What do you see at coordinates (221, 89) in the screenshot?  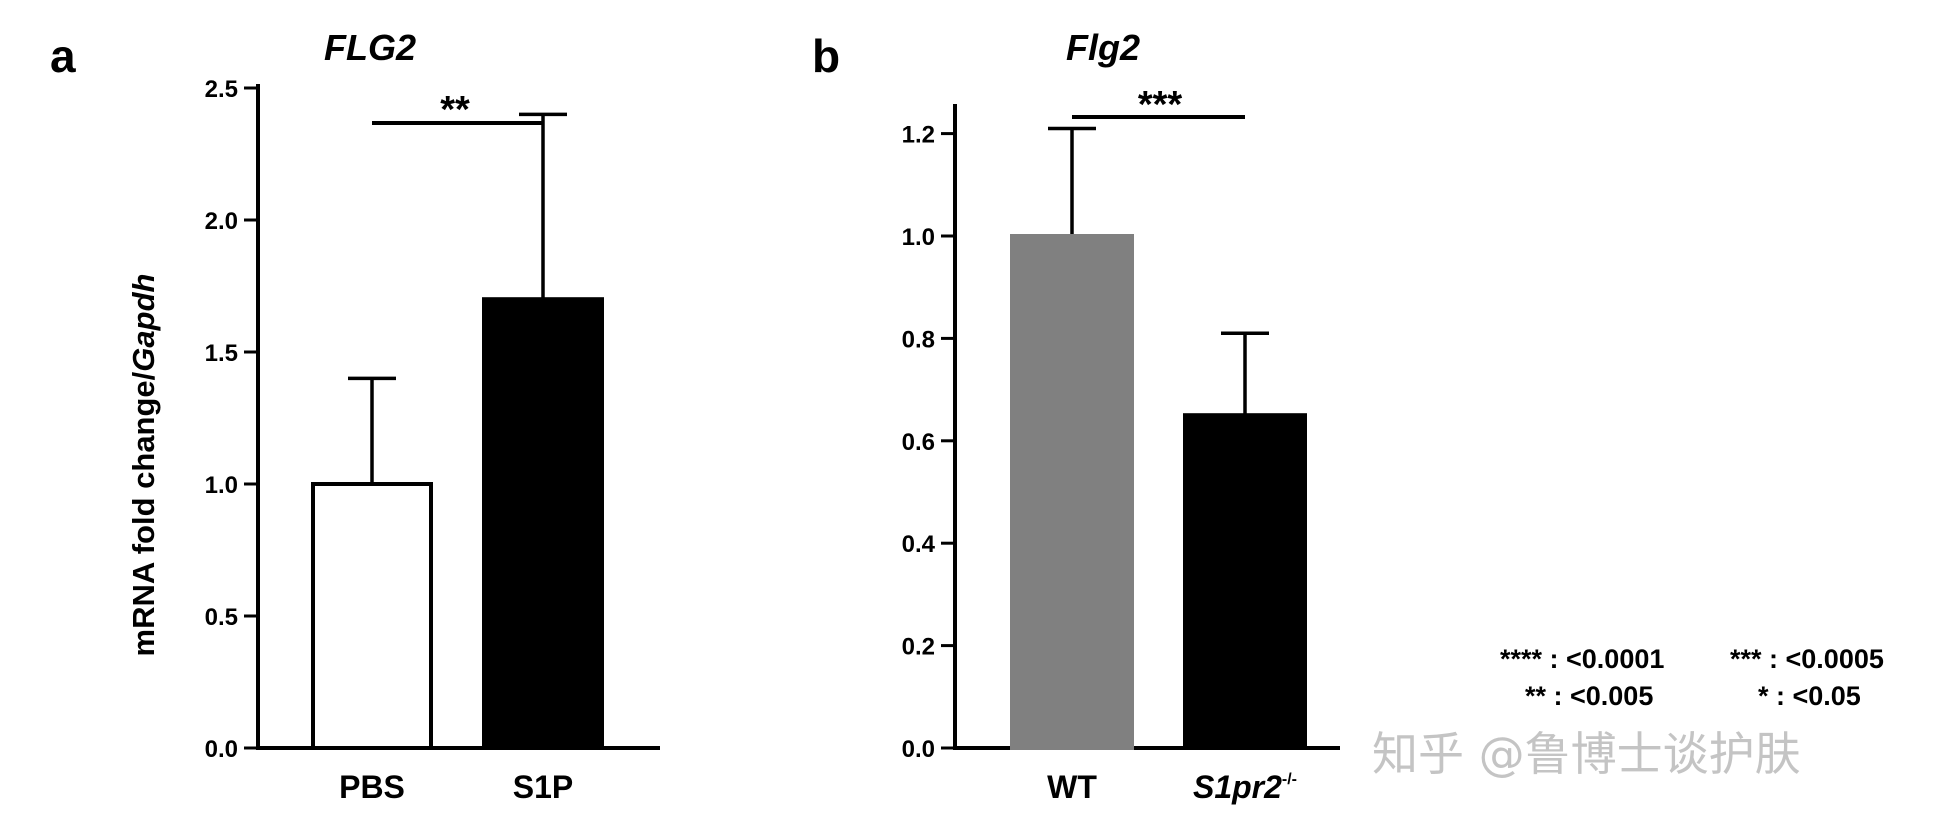 I see `y-tick-label: 2.5` at bounding box center [221, 89].